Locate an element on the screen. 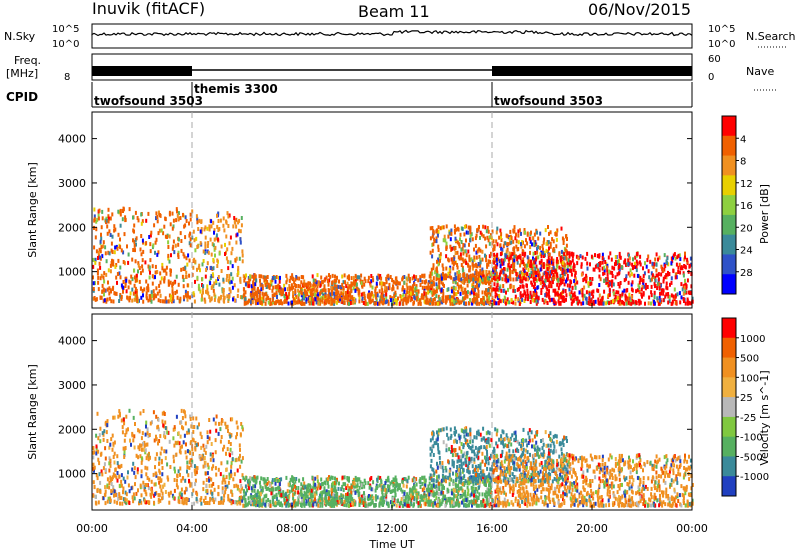 The image size is (800, 554). freq-block-late is located at coordinates (592, 71).